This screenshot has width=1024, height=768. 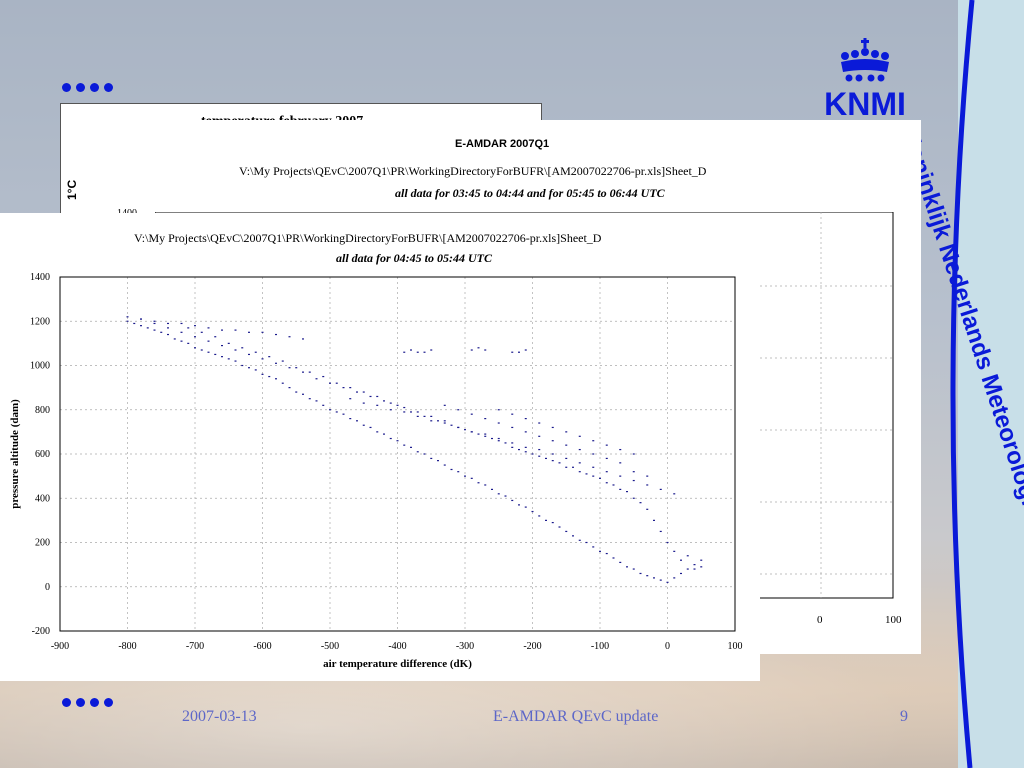 I want to click on y-tick-label: 1200, so click(x=40, y=321).